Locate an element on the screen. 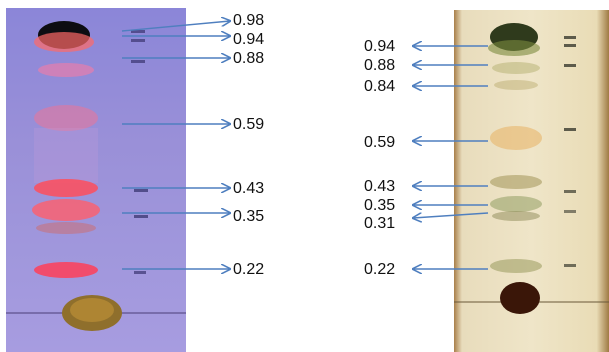 This screenshot has height=352, width=609. rf-label-right: 0.22 is located at coordinates (379, 270).